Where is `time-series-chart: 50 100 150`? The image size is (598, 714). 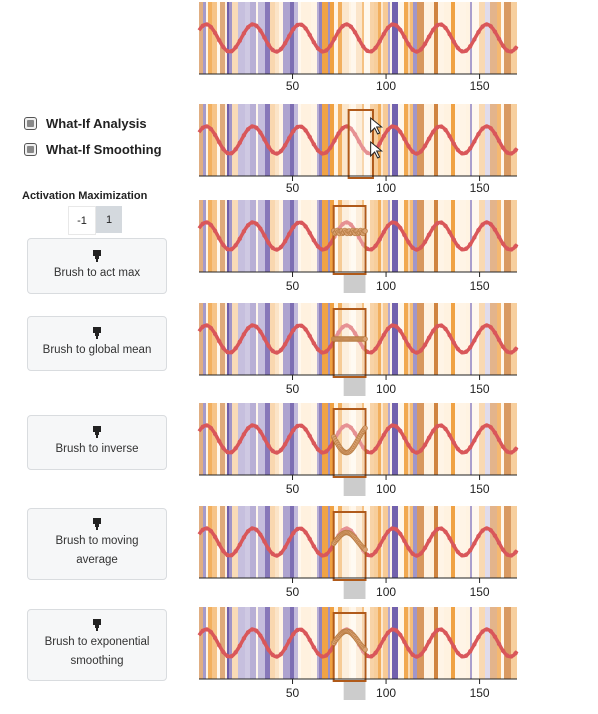
time-series-chart: 50 100 150 is located at coordinates (358, 449).